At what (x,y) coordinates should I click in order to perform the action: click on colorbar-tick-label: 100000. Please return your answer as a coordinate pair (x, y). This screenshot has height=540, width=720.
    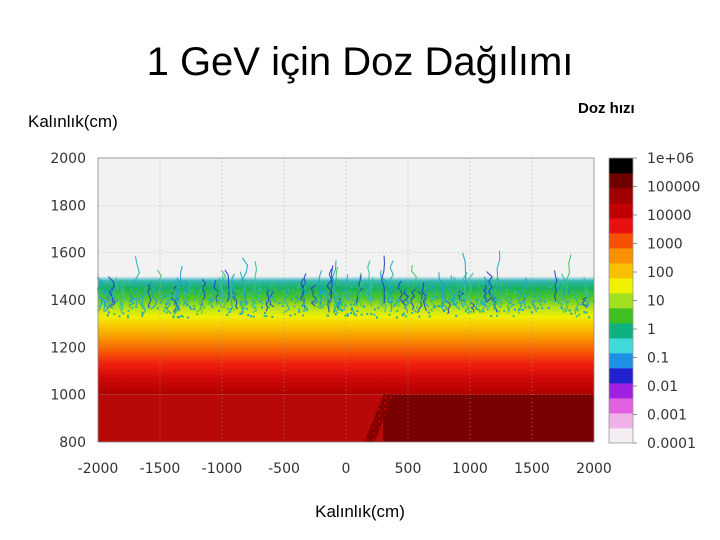
    Looking at the image, I should click on (673, 188).